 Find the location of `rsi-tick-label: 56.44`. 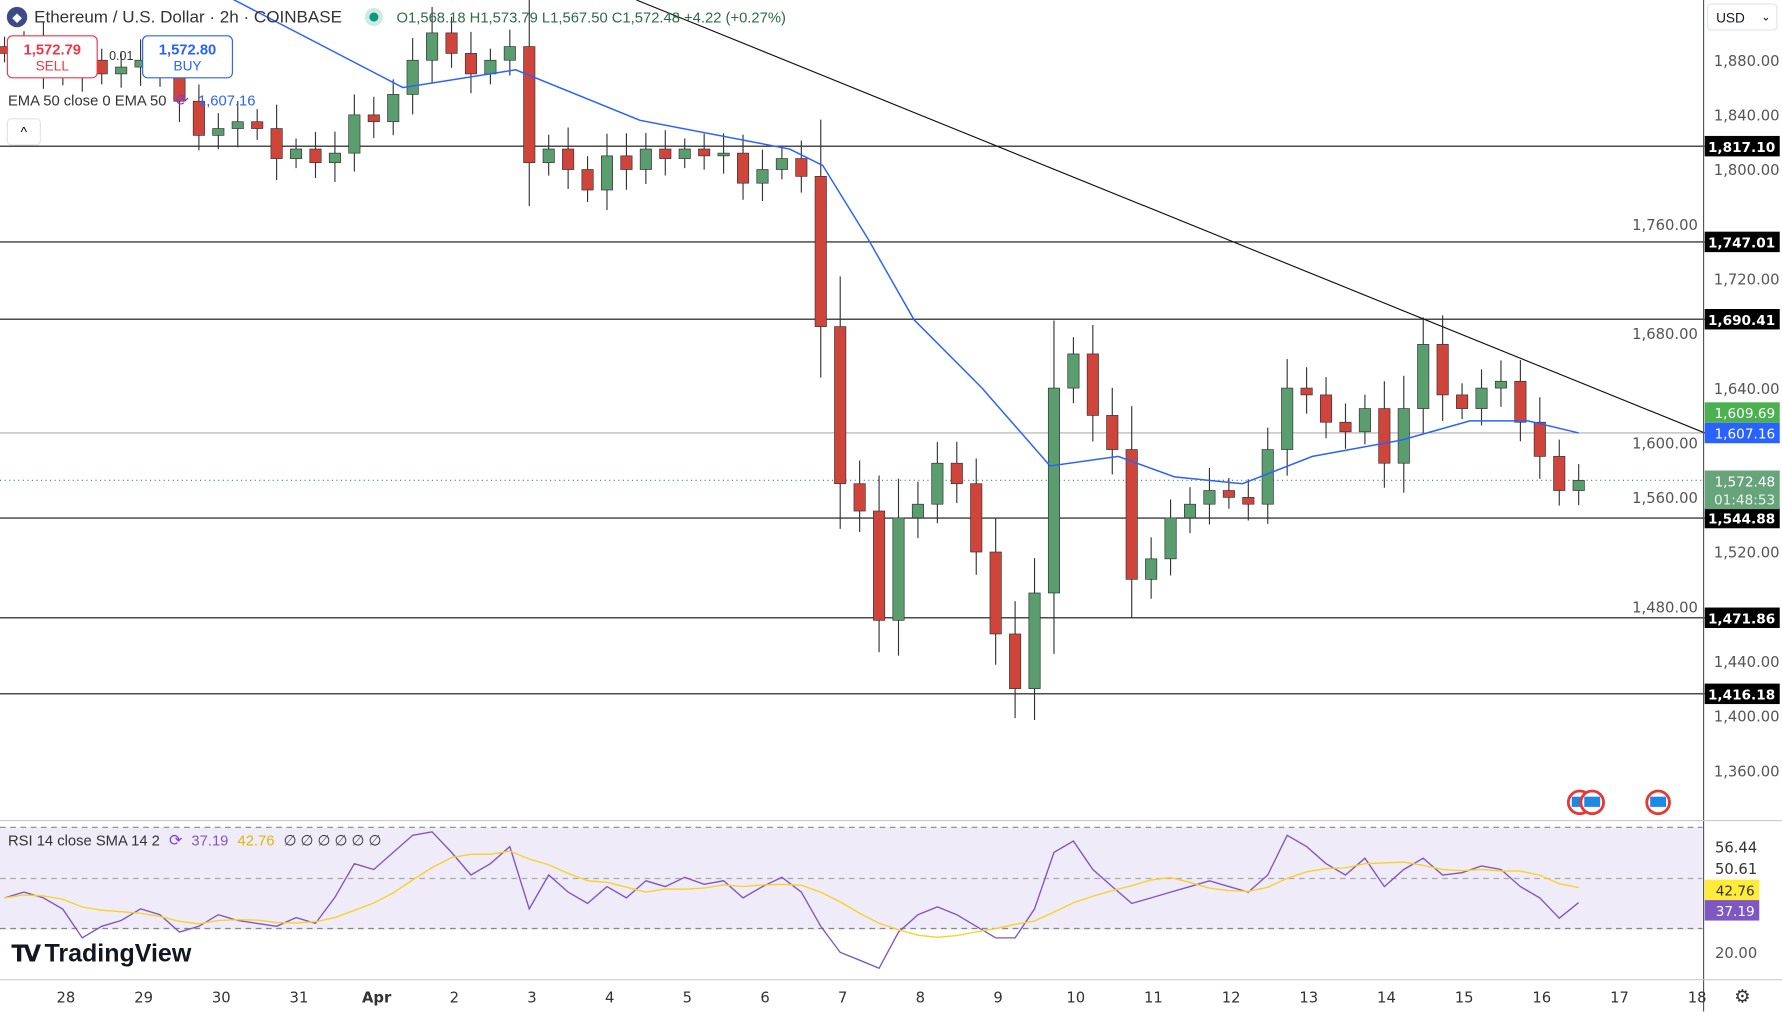

rsi-tick-label: 56.44 is located at coordinates (1736, 847).